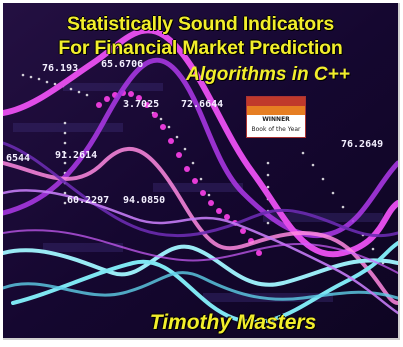 This screenshot has height=347, width=403. I want to click on chart-number-label: 6544, so click(18, 158).